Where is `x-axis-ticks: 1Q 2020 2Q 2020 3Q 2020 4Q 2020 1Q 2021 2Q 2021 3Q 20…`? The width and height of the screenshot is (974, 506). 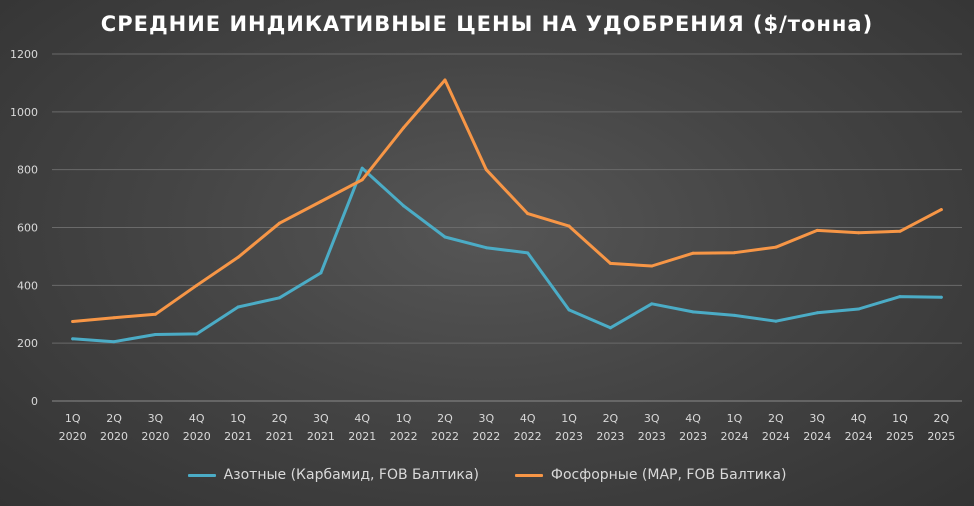
x-axis-ticks: 1Q 2020 2Q 2020 3Q 2020 4Q 2020 1Q 2021 2Q 2021 3Q 20… is located at coordinates (507, 427).